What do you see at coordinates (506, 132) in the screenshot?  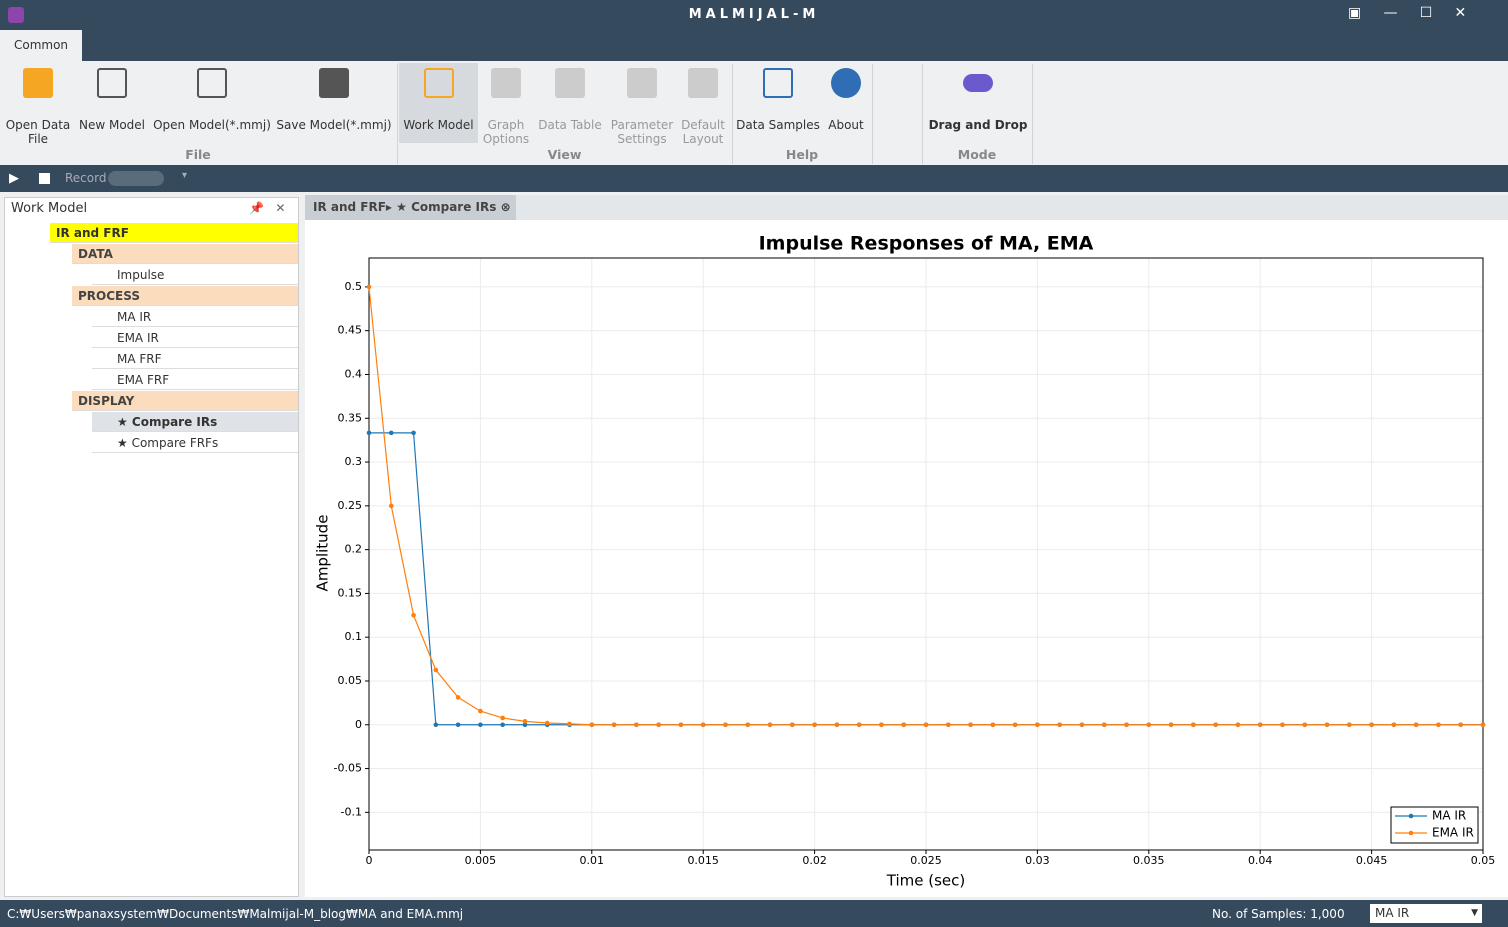 I see `button-label: Graph Options` at bounding box center [506, 132].